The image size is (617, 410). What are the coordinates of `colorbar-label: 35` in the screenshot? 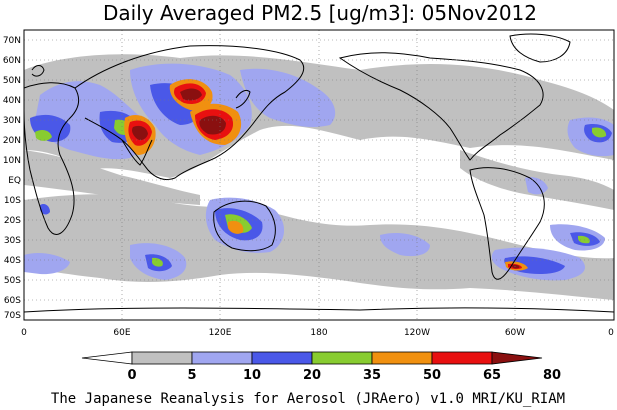 It's located at (372, 375).